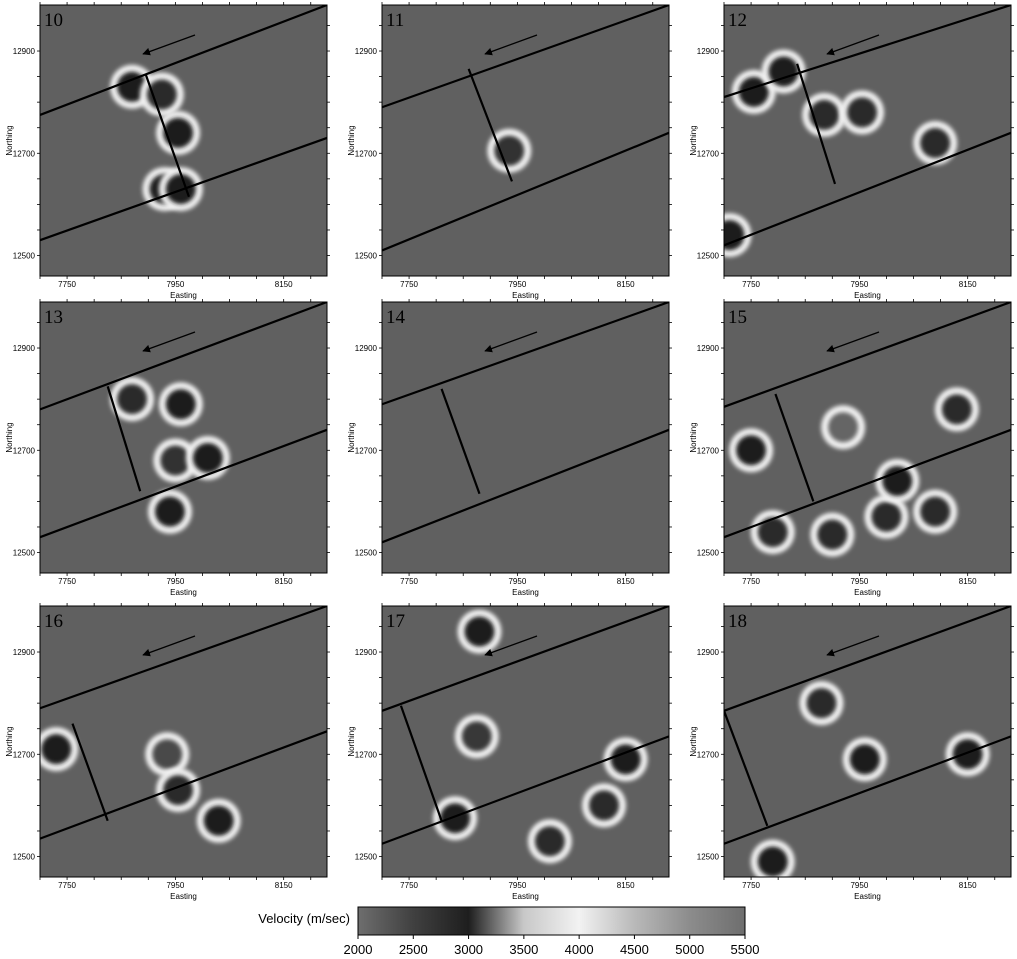  I want to click on panel-number: 17, so click(395, 621).